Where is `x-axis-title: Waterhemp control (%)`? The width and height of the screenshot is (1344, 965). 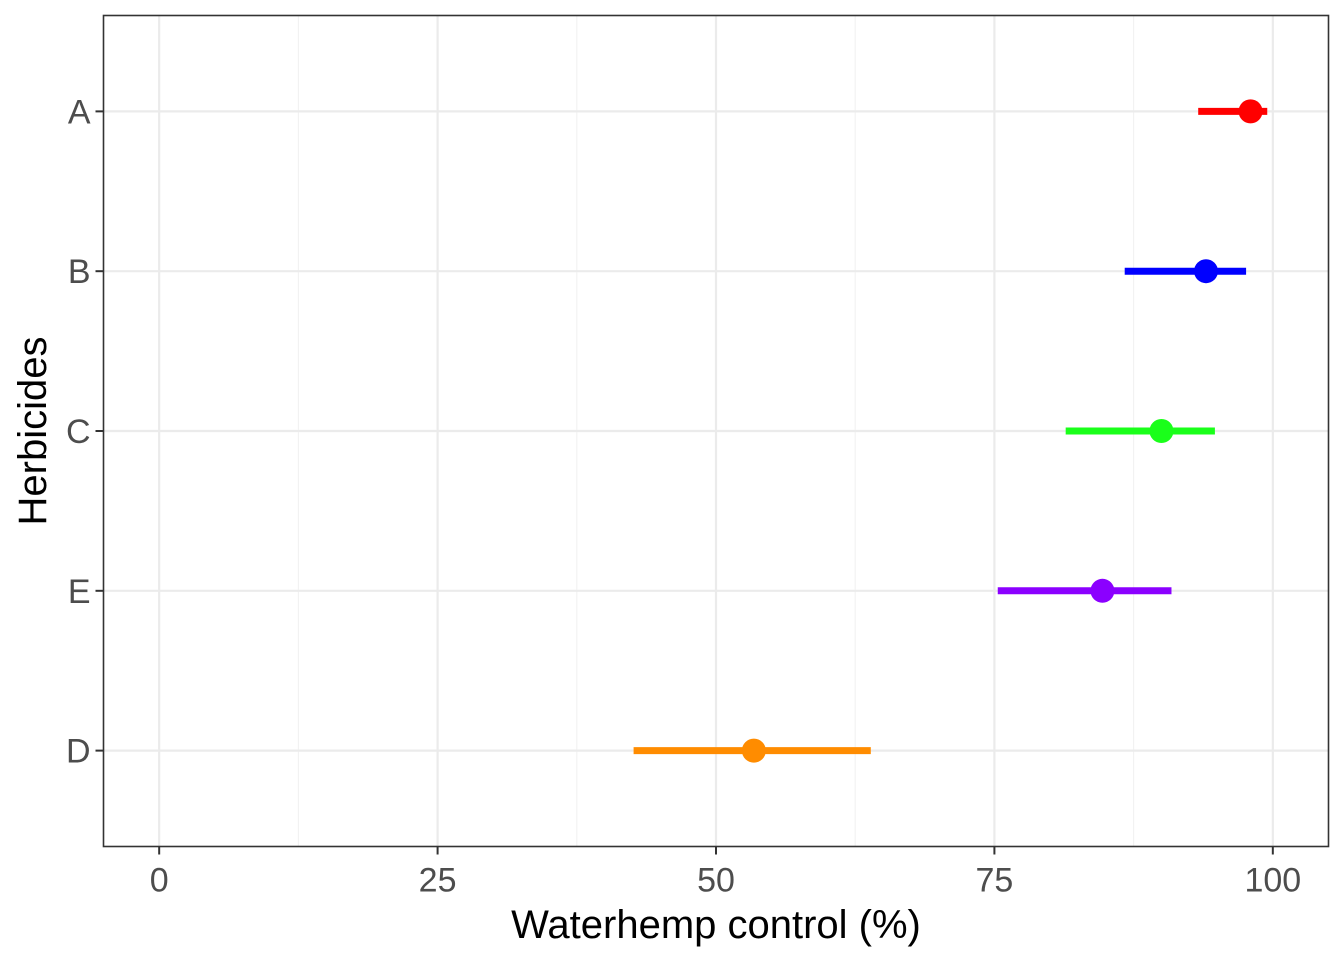
x-axis-title: Waterhemp control (%) is located at coordinates (716, 925).